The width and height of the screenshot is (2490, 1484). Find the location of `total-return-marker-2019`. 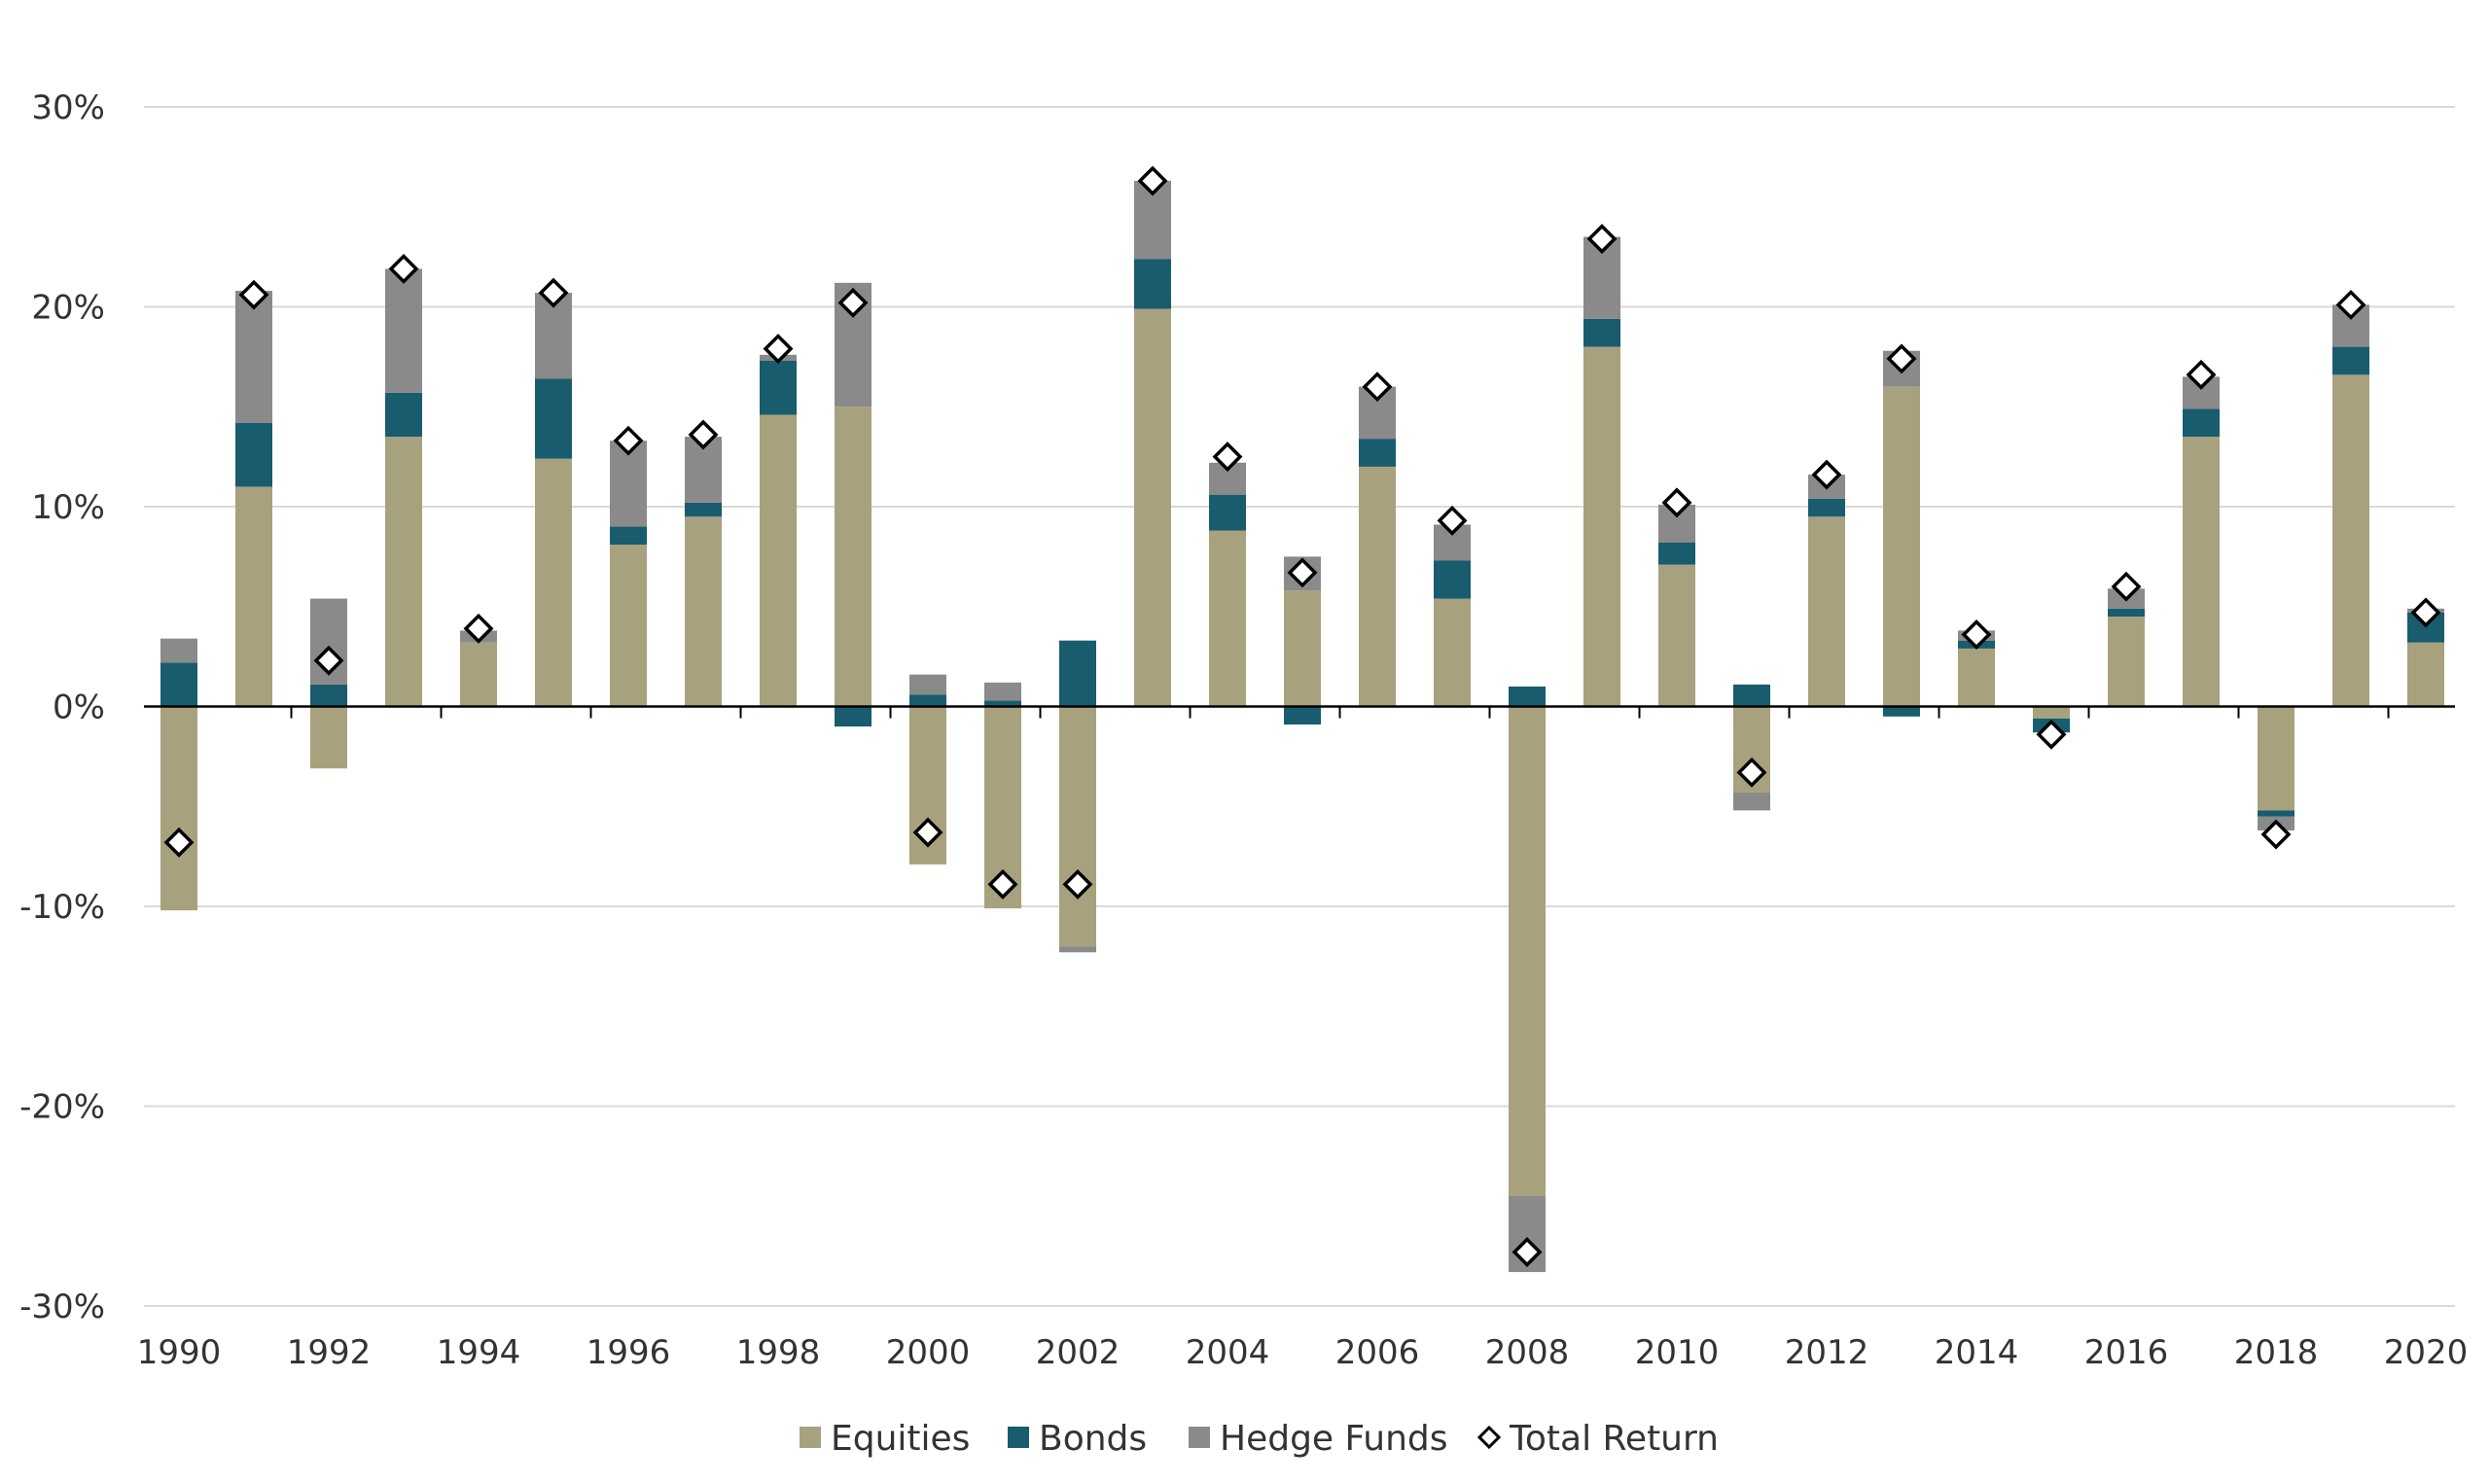

total-return-marker-2019 is located at coordinates (2350, 304).